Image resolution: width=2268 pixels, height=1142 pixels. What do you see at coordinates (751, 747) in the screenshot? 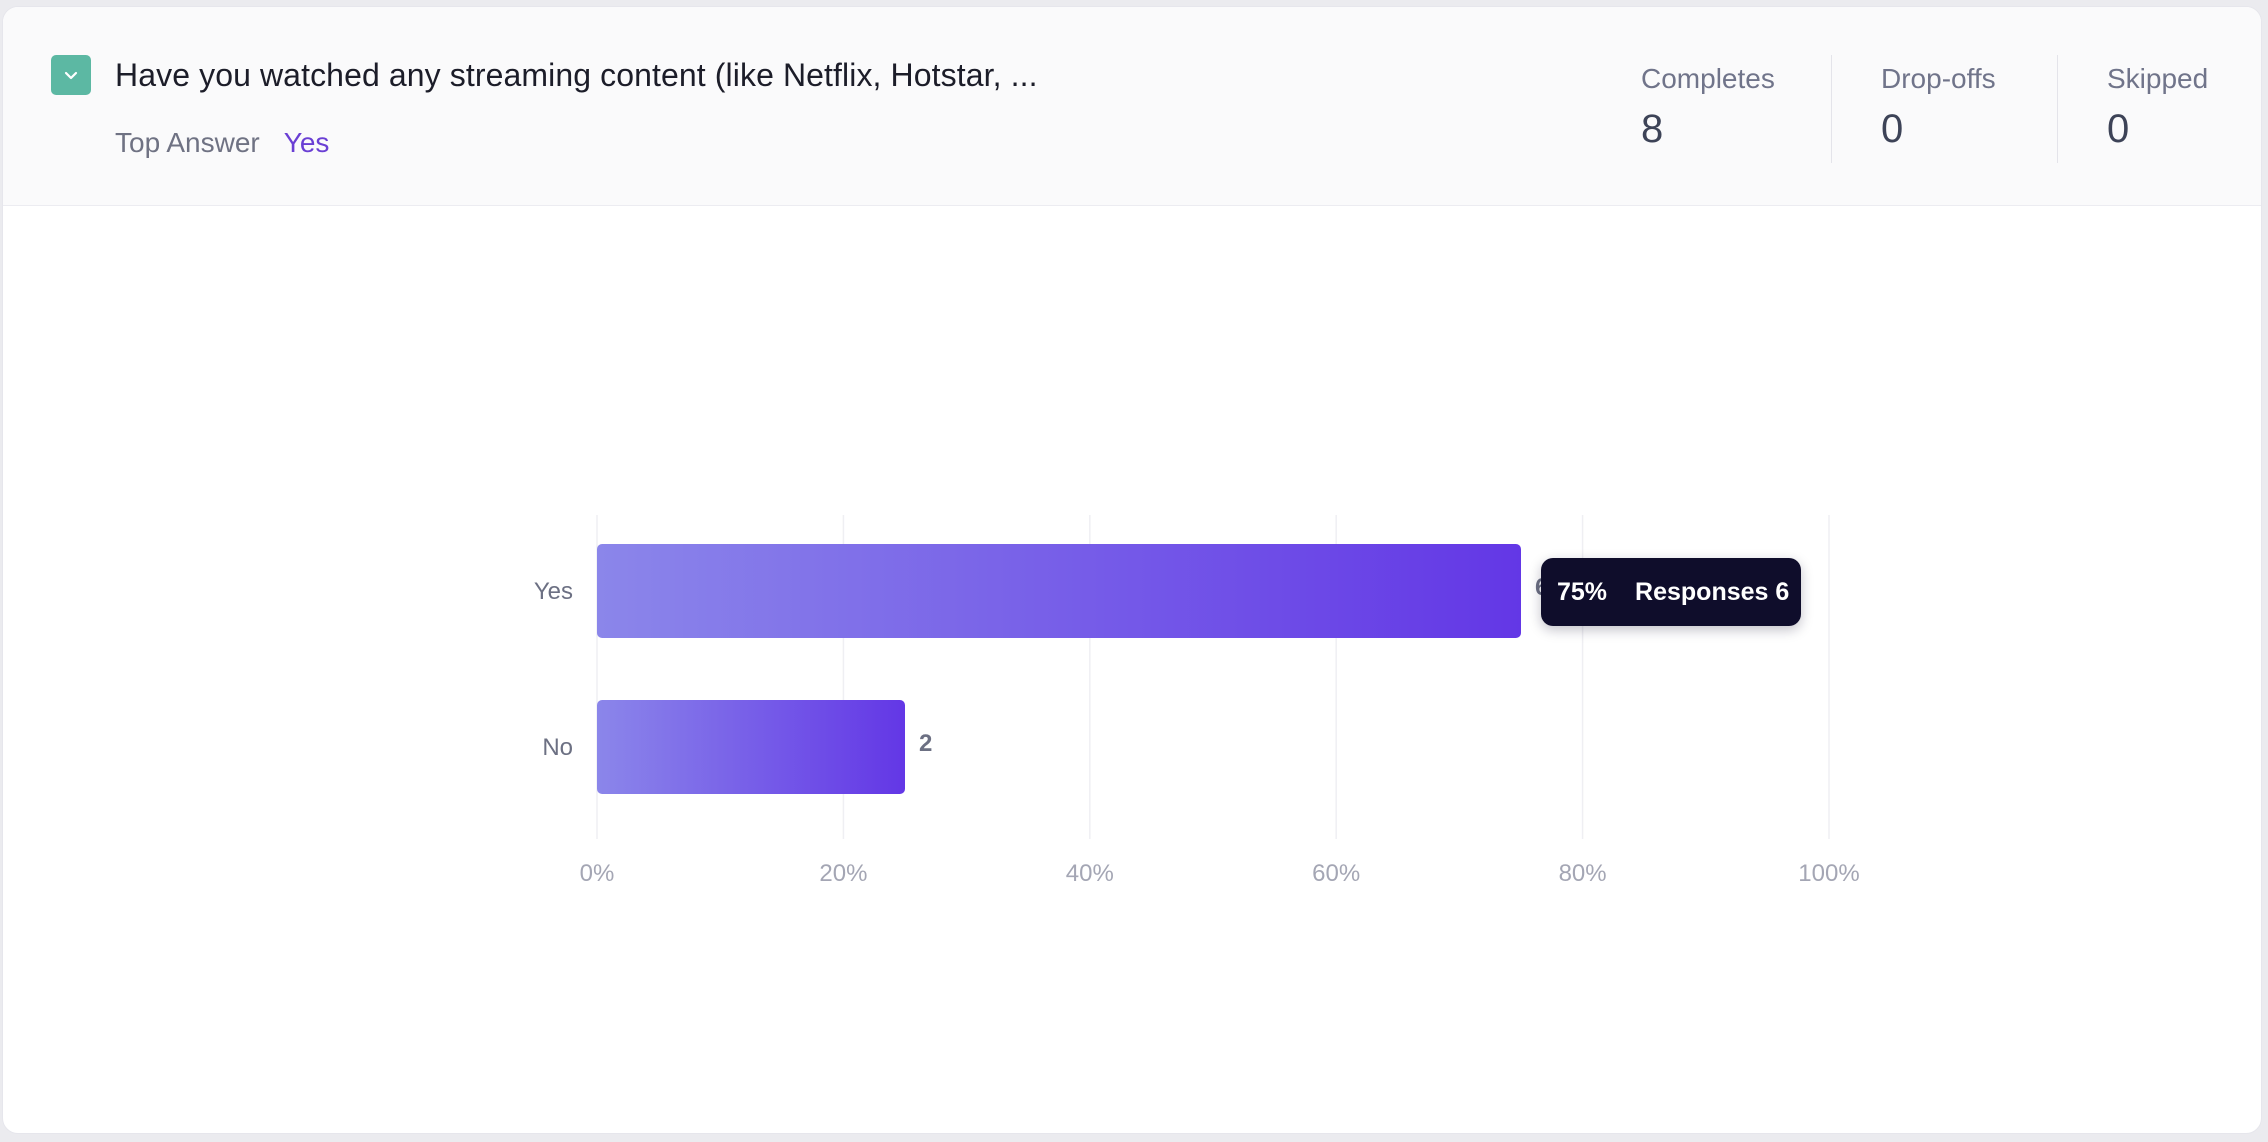
I see `bar-no` at bounding box center [751, 747].